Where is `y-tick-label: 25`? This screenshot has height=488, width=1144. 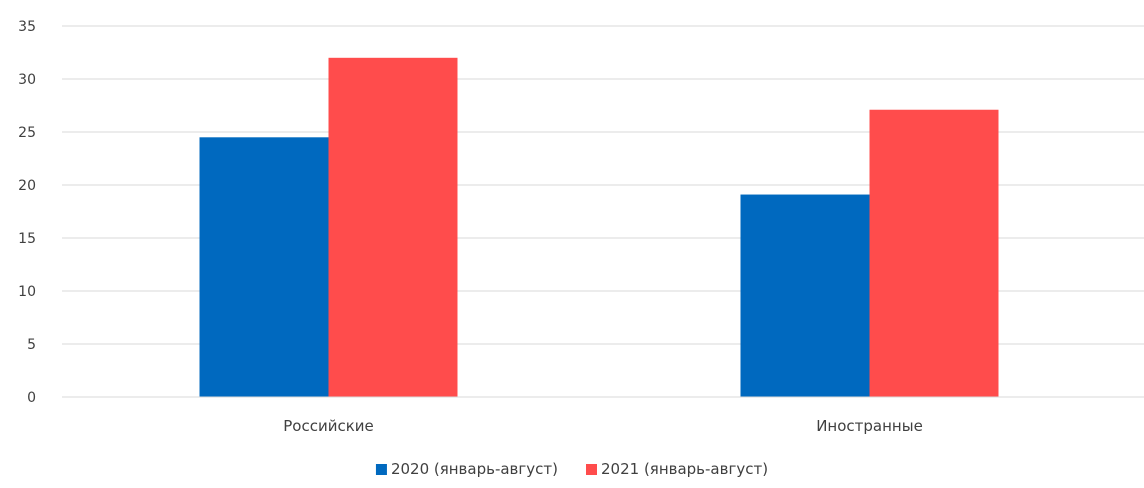
y-tick-label: 25 is located at coordinates (27, 133).